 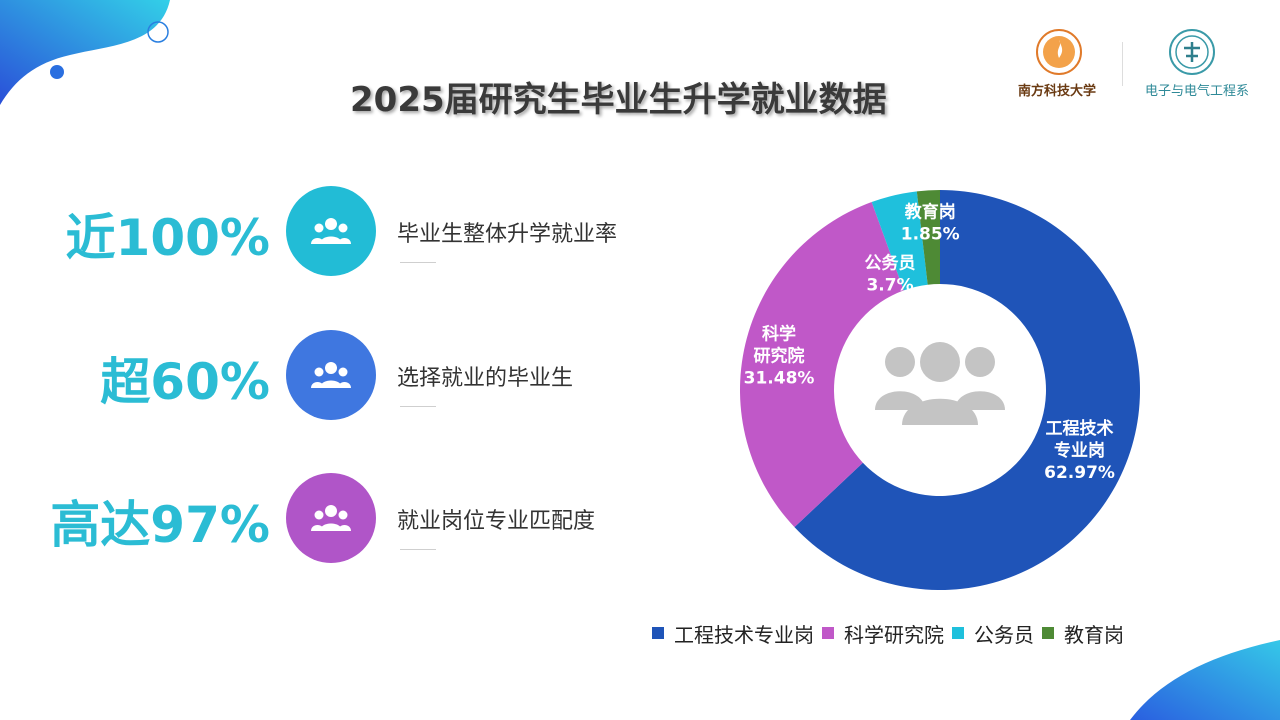 I want to click on stat-row-match: 高达97% 就业岗位专业匹配度, so click(x=350, y=518).